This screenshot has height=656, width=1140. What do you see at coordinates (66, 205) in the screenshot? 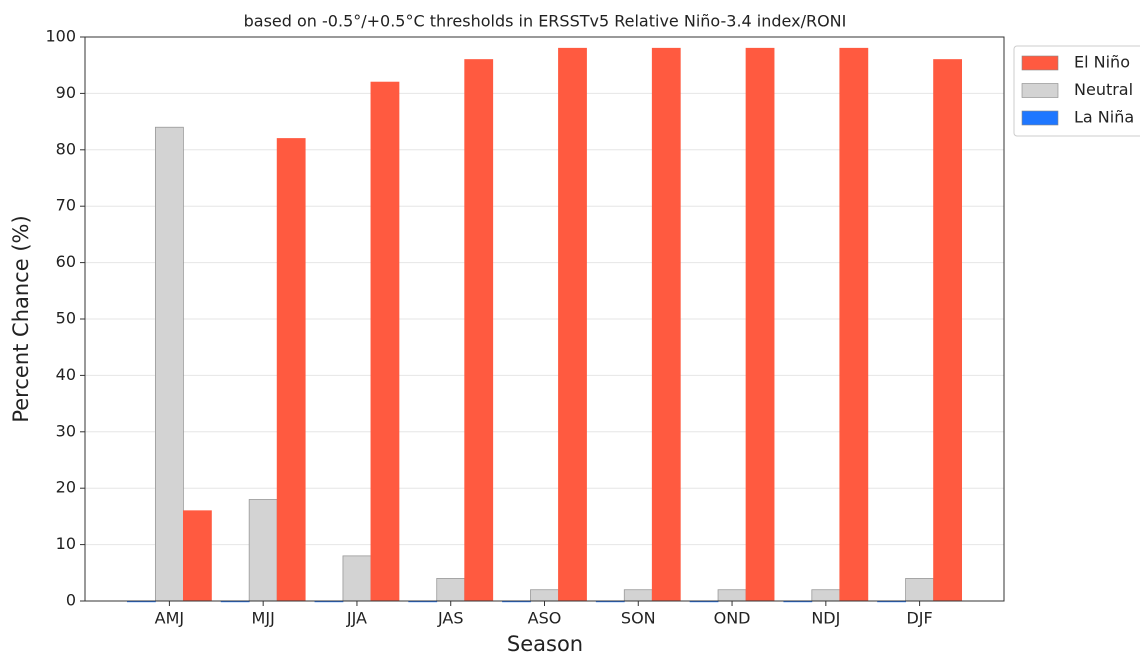
I see `y-tick-label: 70` at bounding box center [66, 205].